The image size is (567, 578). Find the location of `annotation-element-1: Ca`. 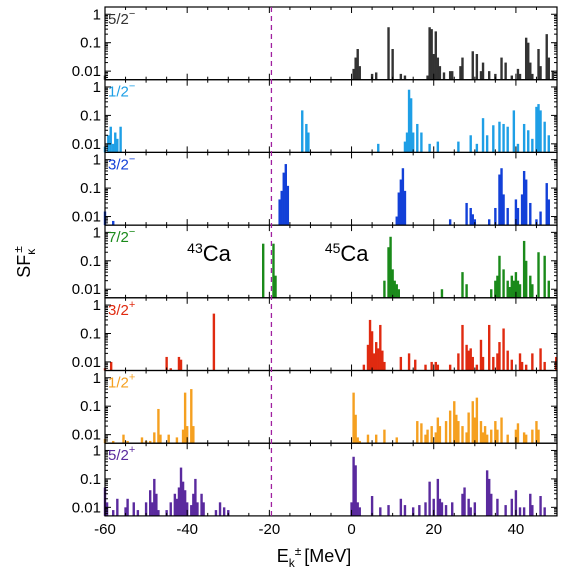

annotation-element-1: Ca is located at coordinates (354, 253).